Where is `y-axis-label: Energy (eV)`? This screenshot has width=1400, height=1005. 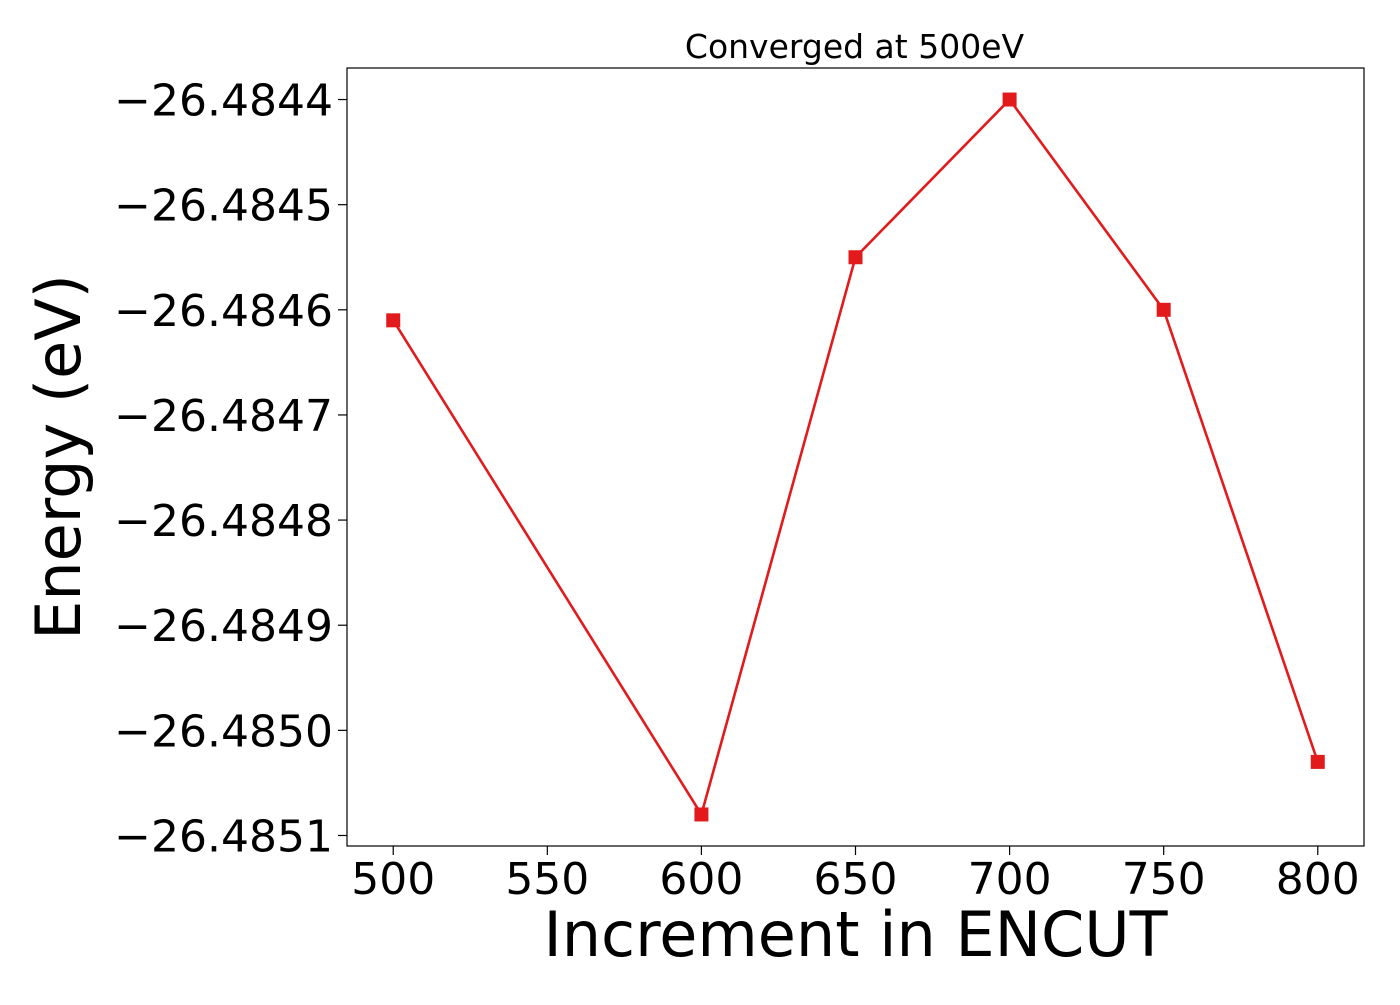
y-axis-label: Energy (eV) is located at coordinates (58, 457).